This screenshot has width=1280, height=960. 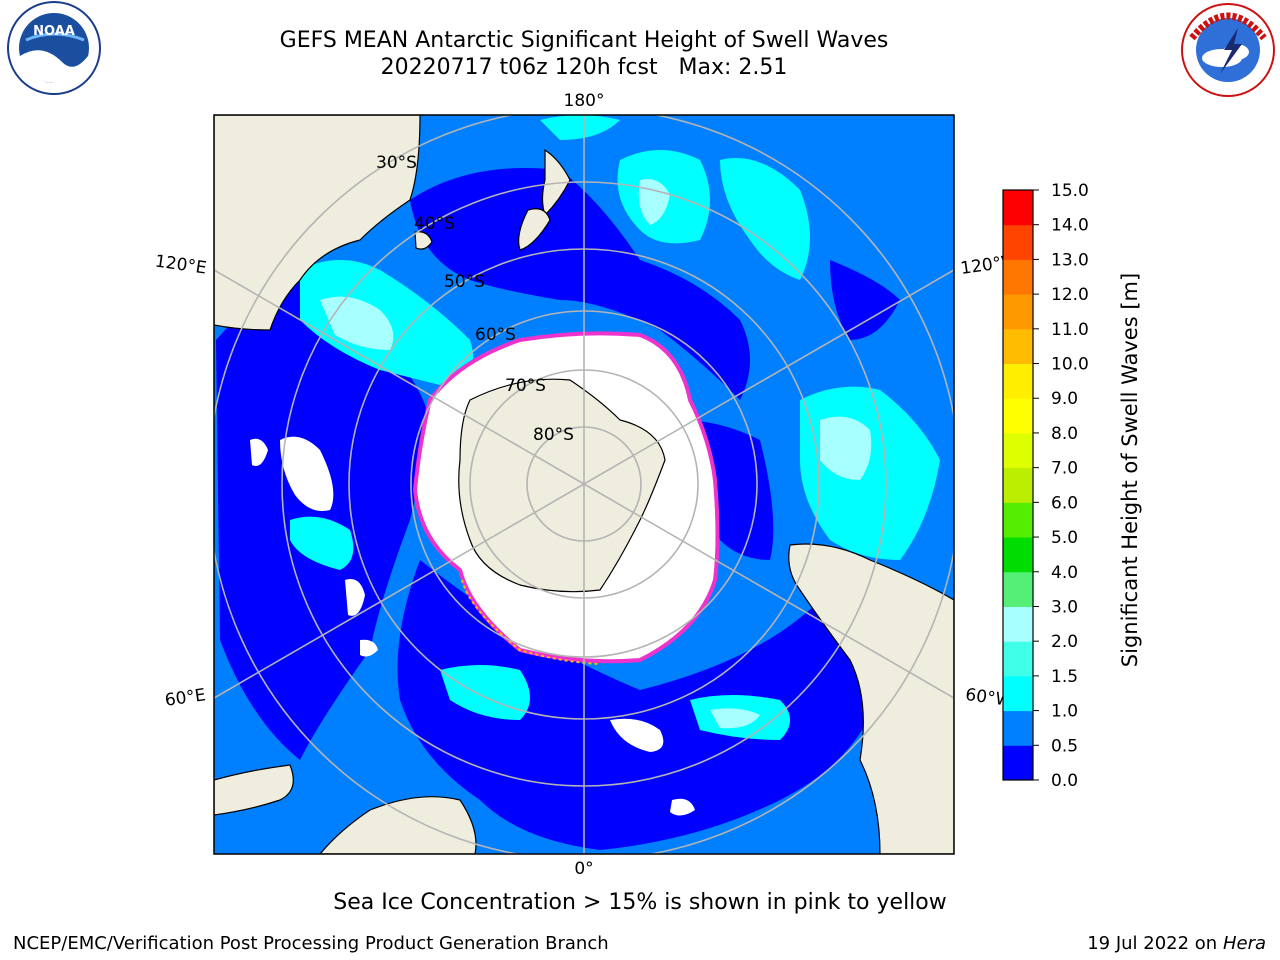 What do you see at coordinates (562, 485) in the screenshot?
I see `antarctica` at bounding box center [562, 485].